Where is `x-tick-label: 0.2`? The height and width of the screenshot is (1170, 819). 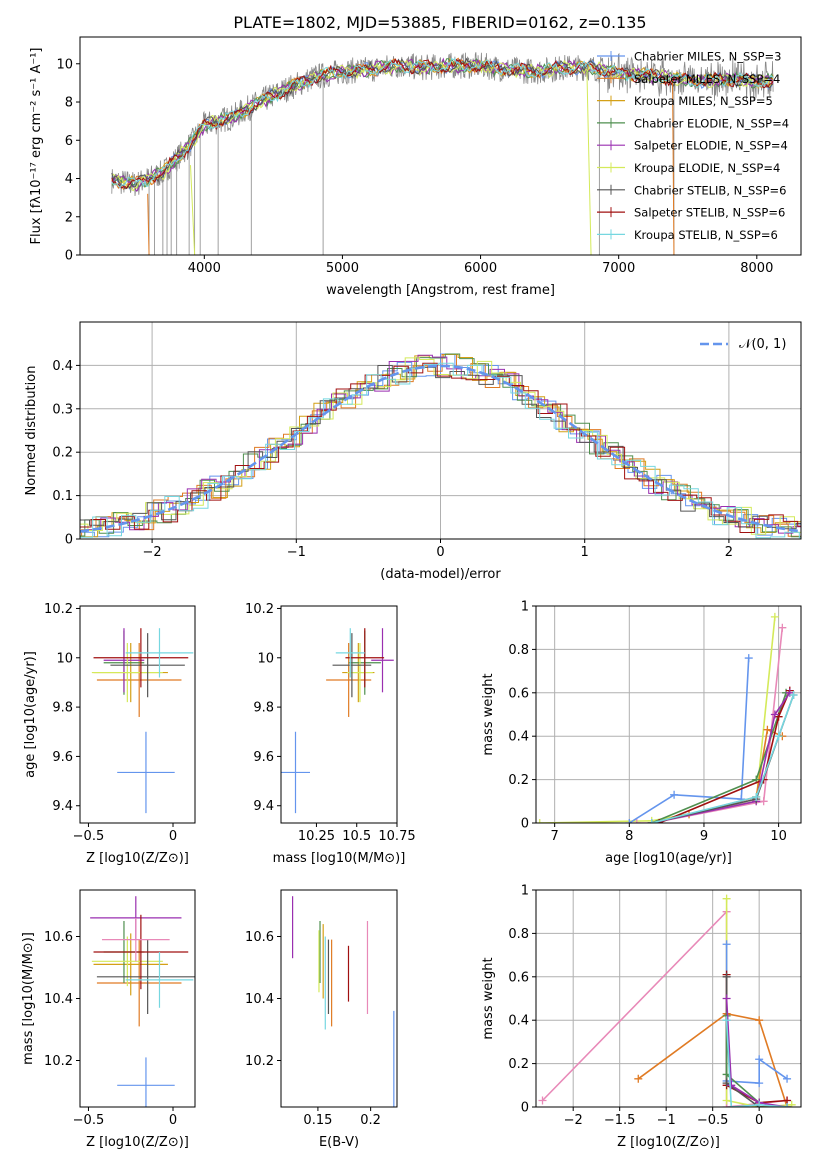 x-tick-label: 0.2 is located at coordinates (370, 1120).